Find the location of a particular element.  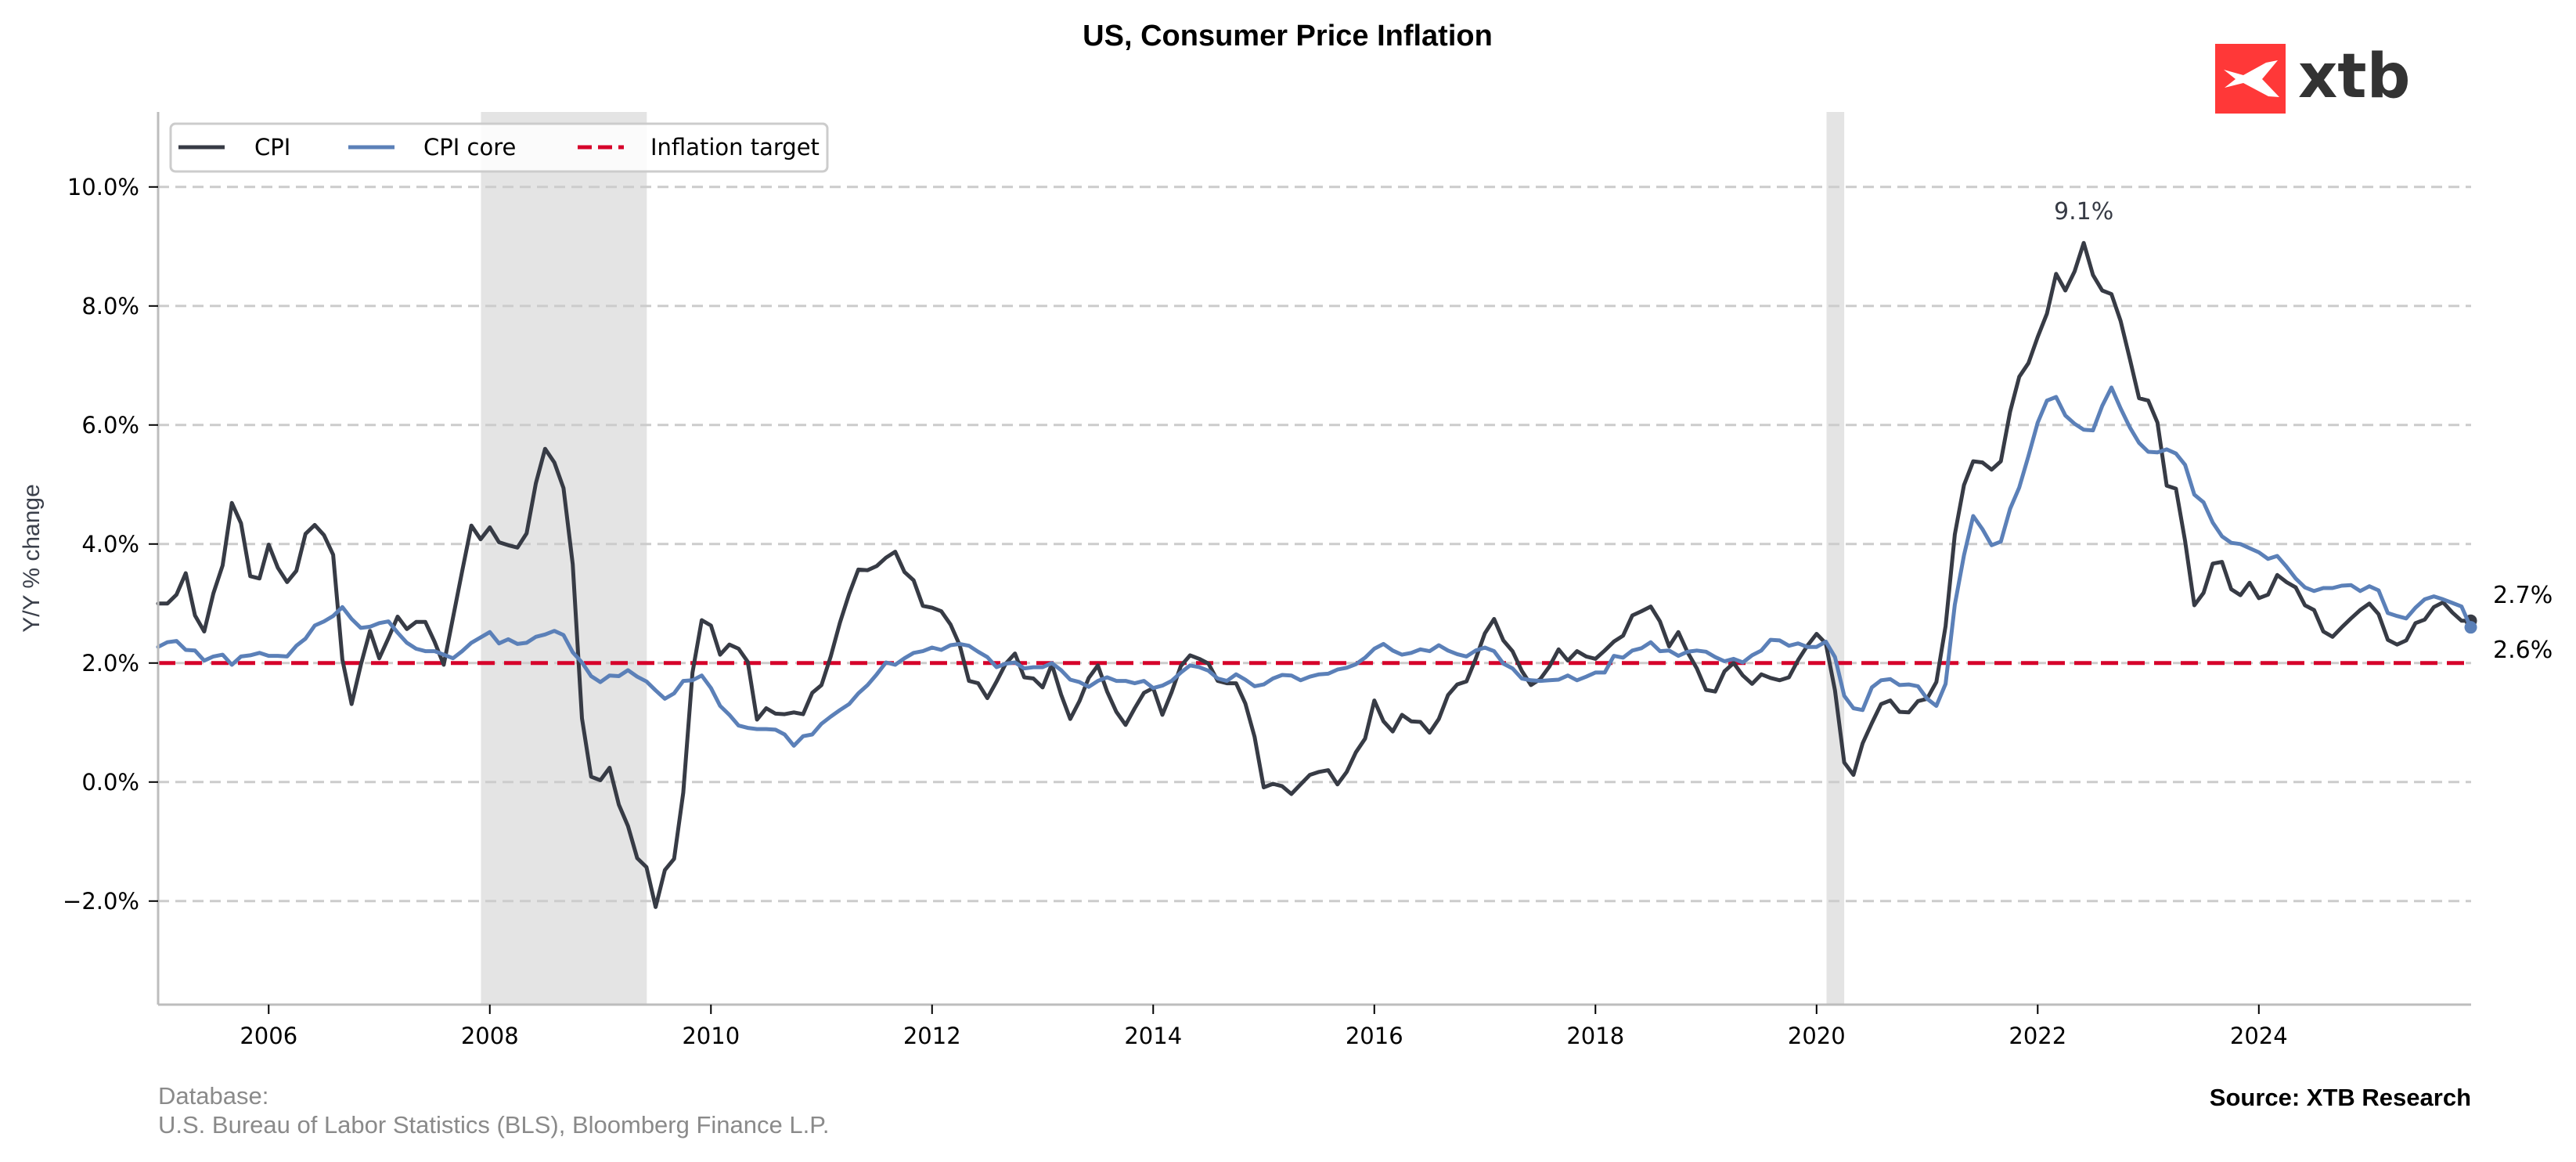

x-tick-label: 2006 is located at coordinates (268, 1036).